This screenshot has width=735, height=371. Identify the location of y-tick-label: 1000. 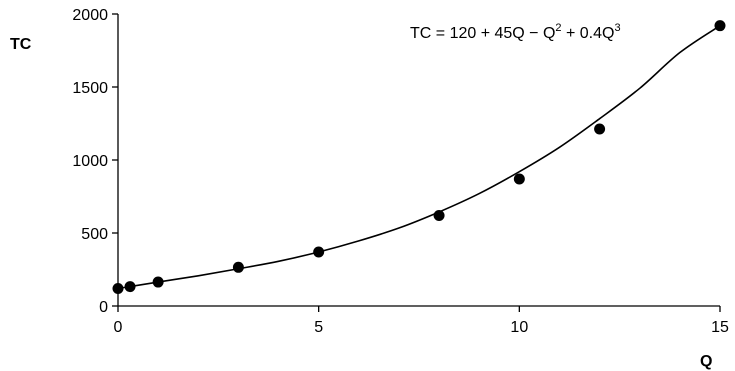
(90, 161).